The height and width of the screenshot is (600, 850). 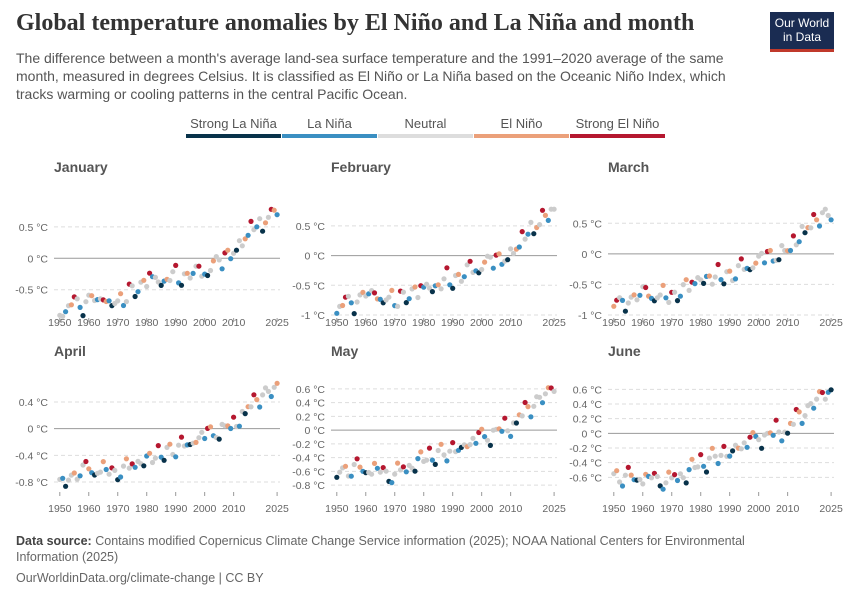 I want to click on legend-item-strong-la-nina: Strong La Niña, so click(x=233, y=129).